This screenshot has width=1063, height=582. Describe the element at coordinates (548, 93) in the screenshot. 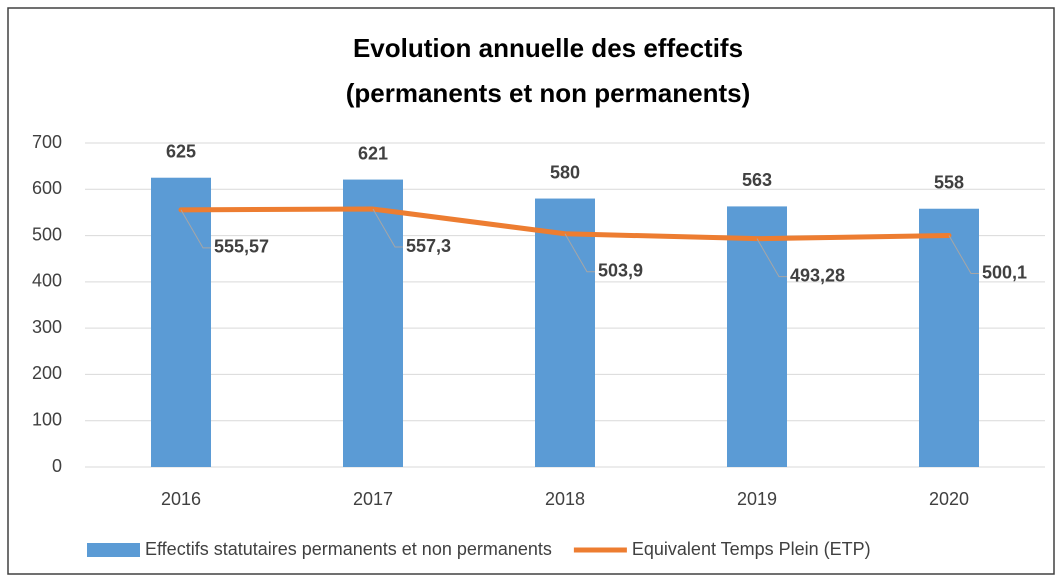

I see `chart-title: (permanents et non permanents)` at that location.